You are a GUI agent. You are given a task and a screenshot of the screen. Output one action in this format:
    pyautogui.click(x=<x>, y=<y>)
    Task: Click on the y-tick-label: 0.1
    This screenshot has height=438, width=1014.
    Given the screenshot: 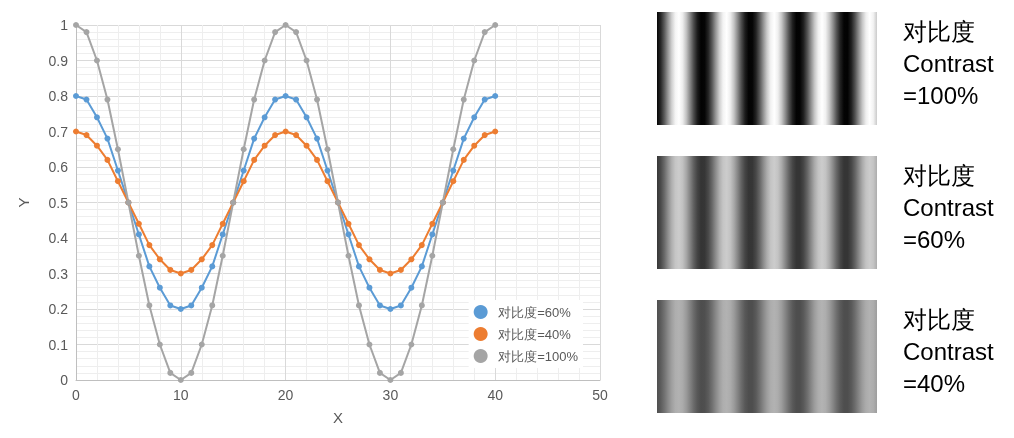 What is the action you would take?
    pyautogui.click(x=58, y=344)
    